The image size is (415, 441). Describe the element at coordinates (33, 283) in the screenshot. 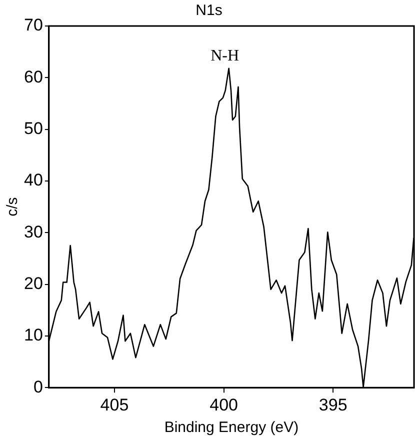

I see `y-tick-label: 20` at that location.